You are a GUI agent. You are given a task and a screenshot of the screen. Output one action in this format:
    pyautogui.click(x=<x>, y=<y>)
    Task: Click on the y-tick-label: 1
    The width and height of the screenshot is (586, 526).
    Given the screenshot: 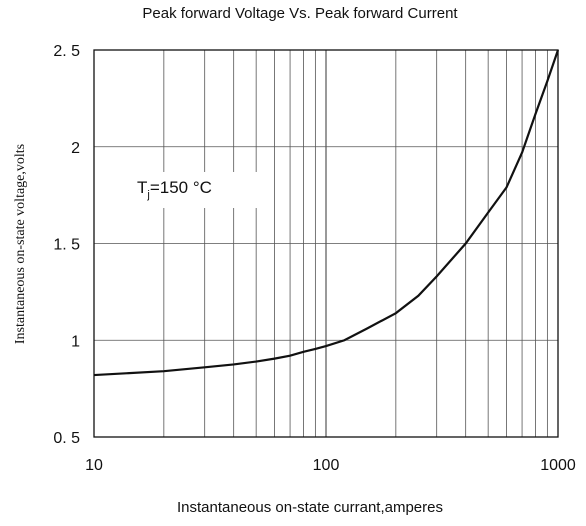 What is the action you would take?
    pyautogui.click(x=75, y=341)
    